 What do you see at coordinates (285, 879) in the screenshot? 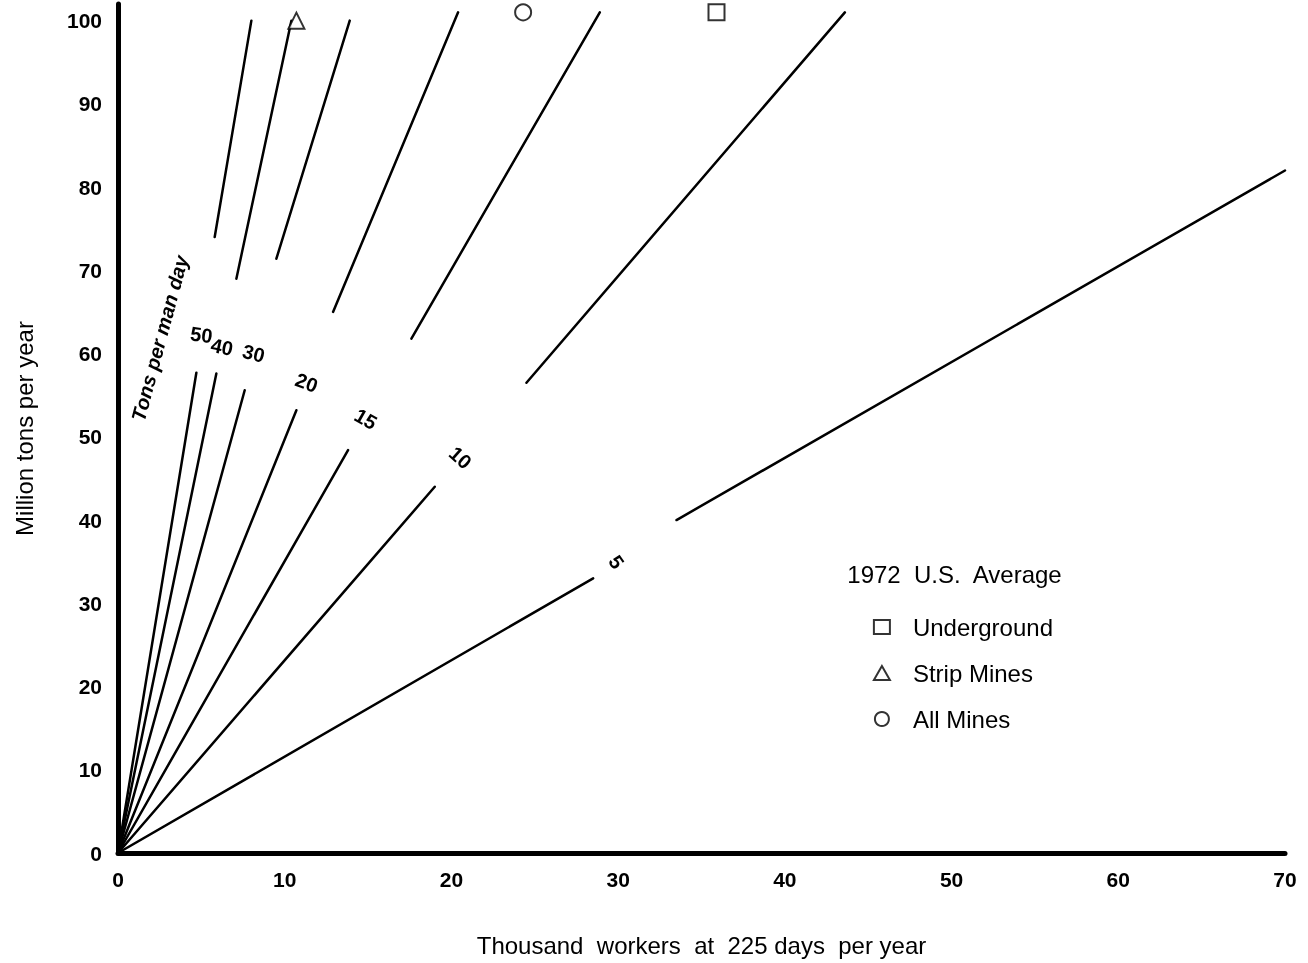
I see `x-tick-label: 10` at bounding box center [285, 879].